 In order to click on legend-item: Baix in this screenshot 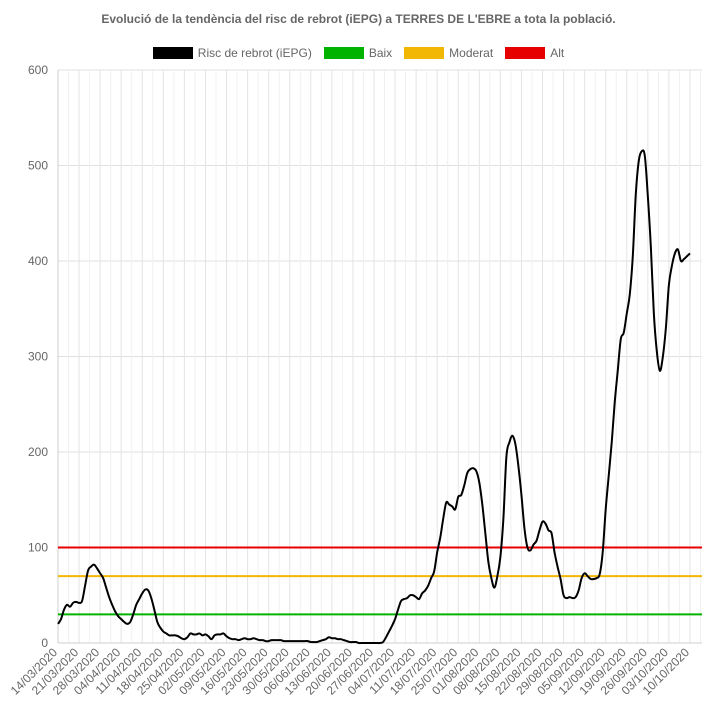, I will do `click(358, 53)`.